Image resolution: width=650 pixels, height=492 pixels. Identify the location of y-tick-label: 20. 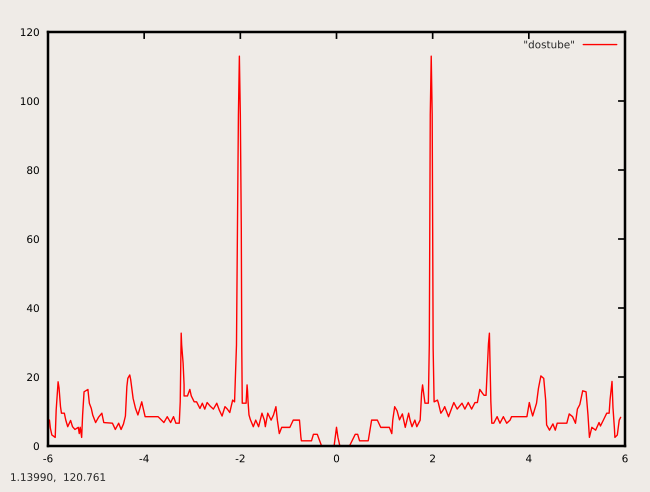
(33, 377).